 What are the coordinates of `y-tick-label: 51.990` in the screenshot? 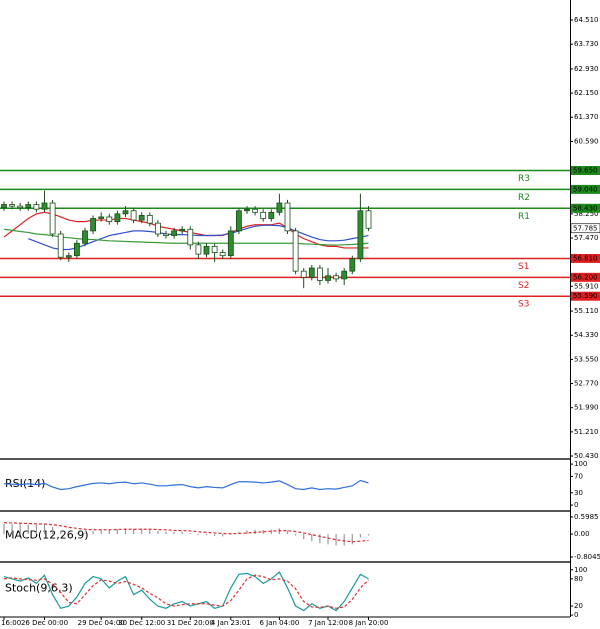 It's located at (586, 408).